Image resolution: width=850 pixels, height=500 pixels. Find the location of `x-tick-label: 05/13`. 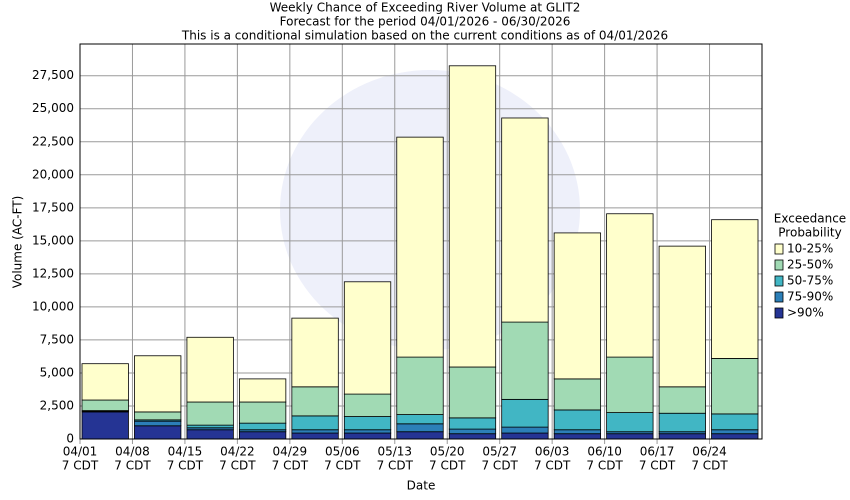

x-tick-label: 05/13 is located at coordinates (394, 452).